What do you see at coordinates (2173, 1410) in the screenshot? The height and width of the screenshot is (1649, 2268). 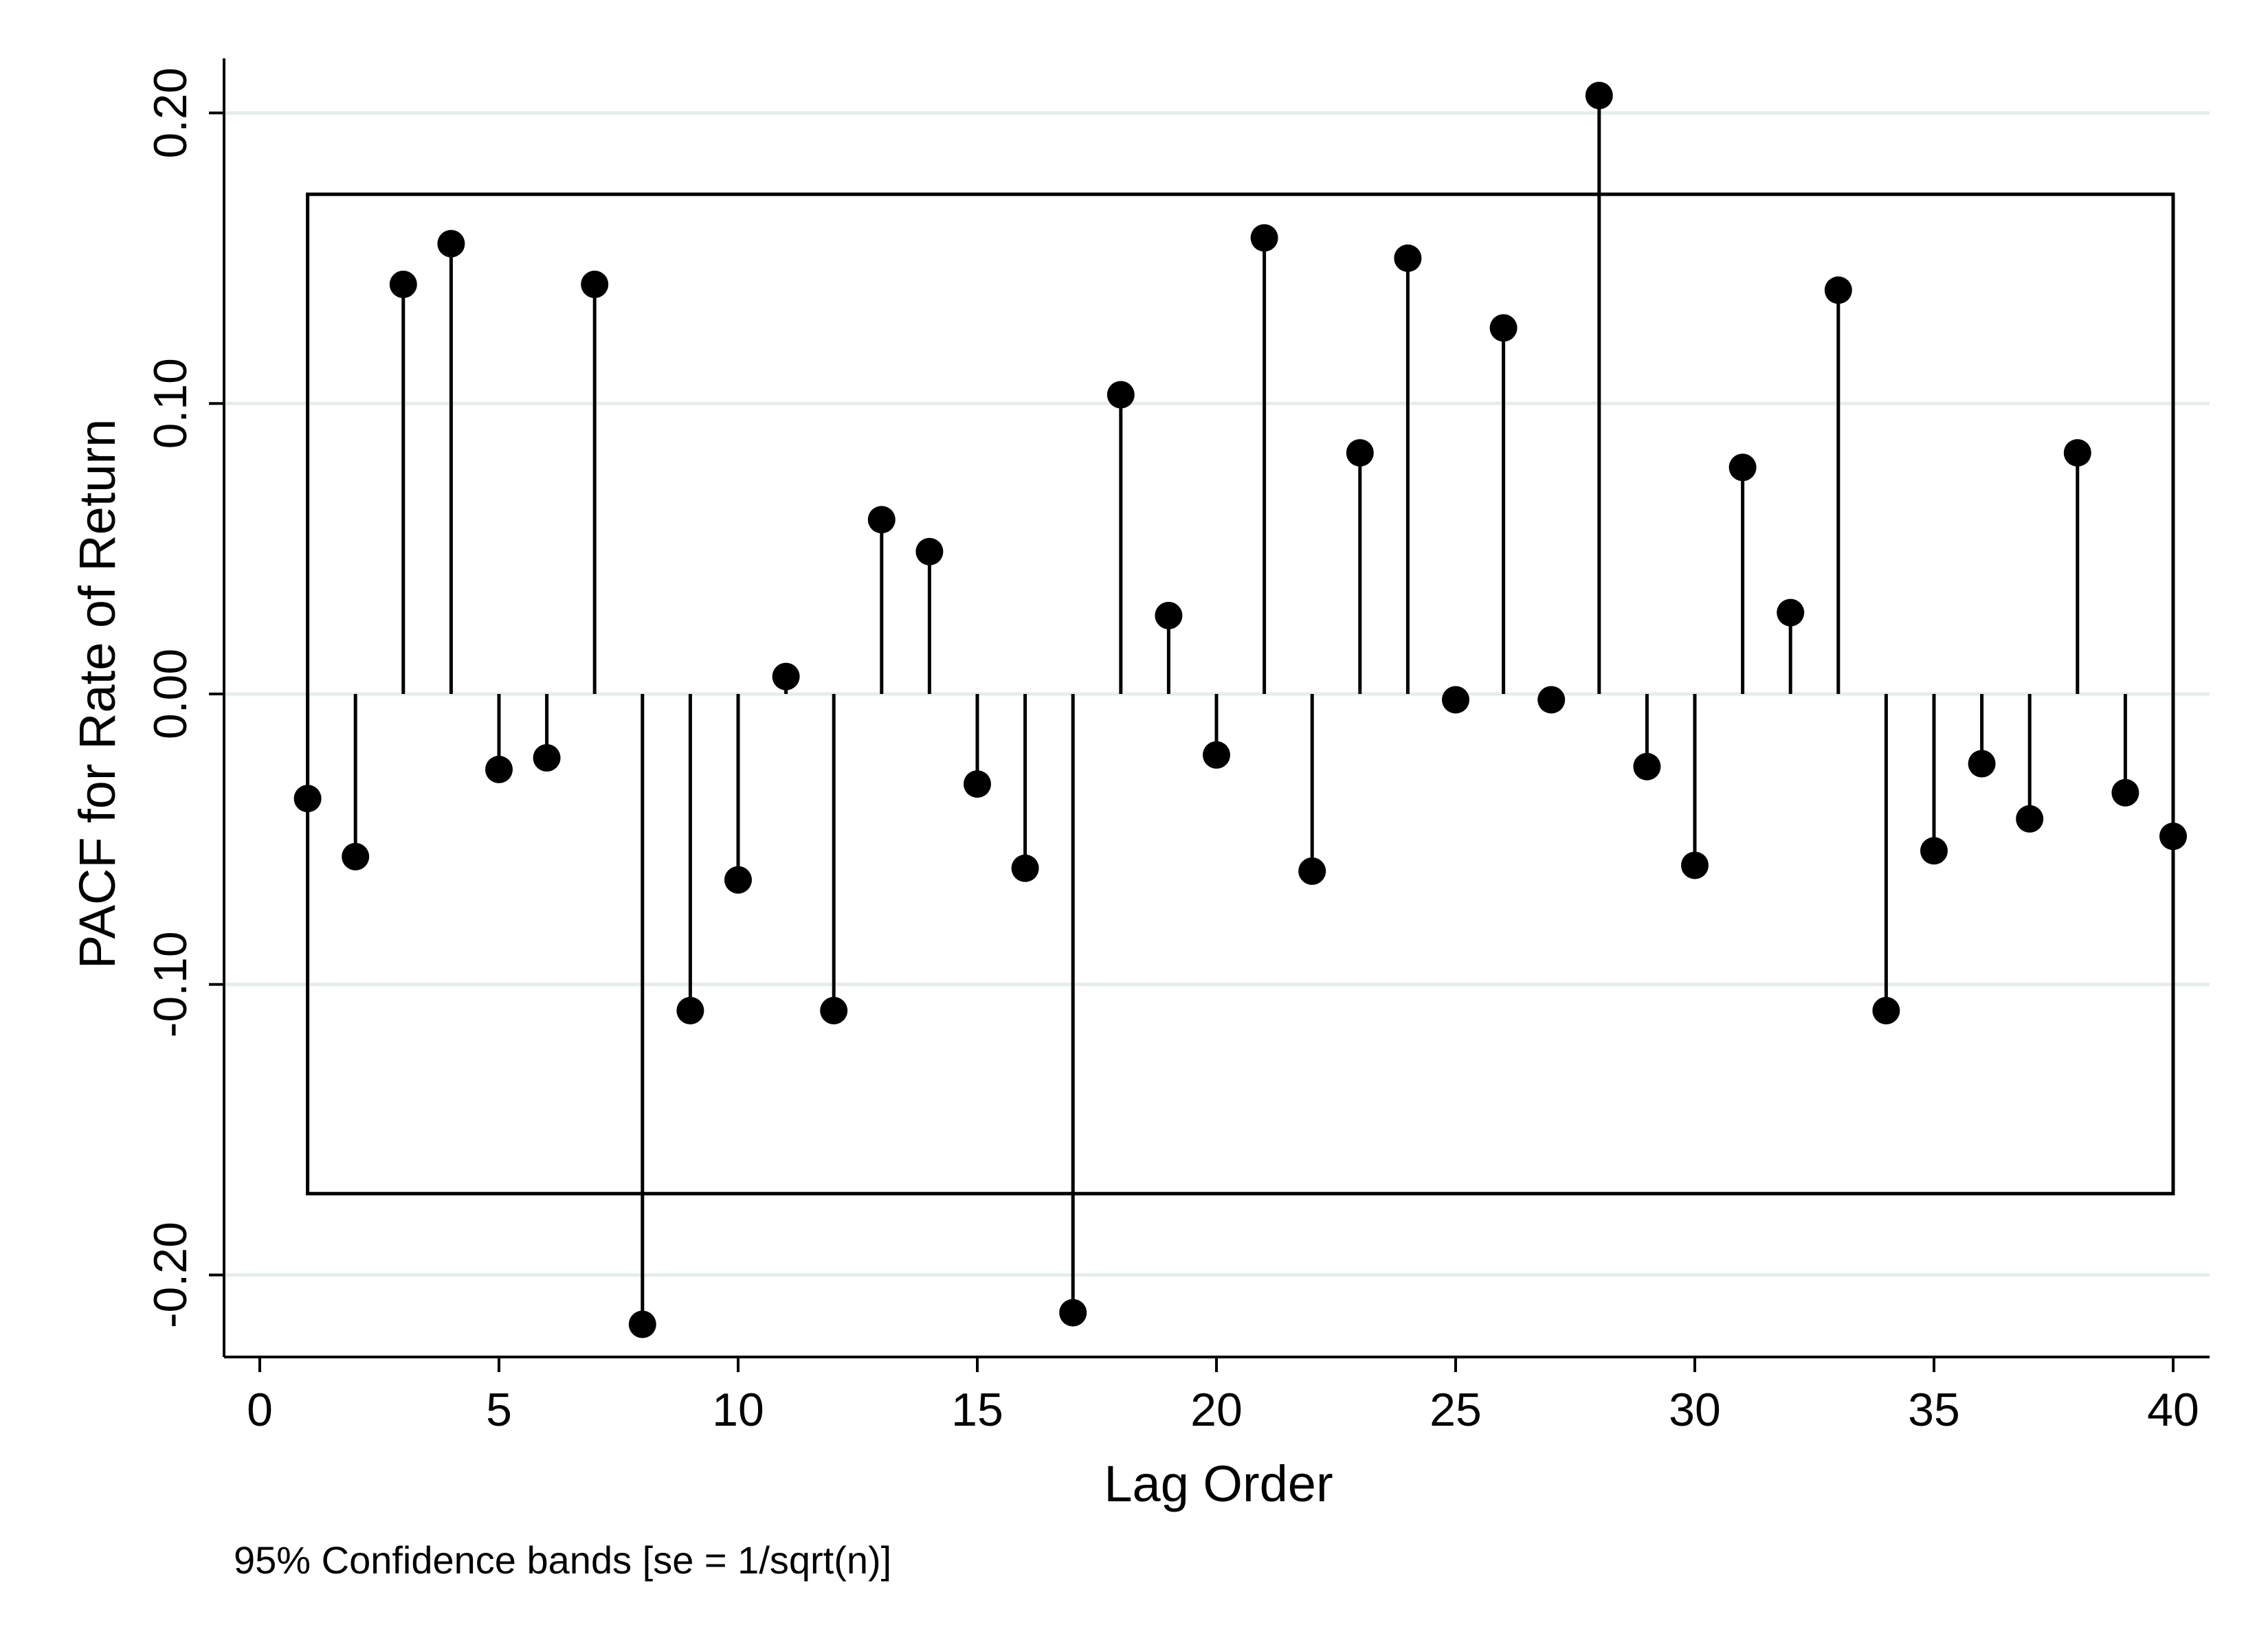 I see `x-tick-label: 40` at bounding box center [2173, 1410].